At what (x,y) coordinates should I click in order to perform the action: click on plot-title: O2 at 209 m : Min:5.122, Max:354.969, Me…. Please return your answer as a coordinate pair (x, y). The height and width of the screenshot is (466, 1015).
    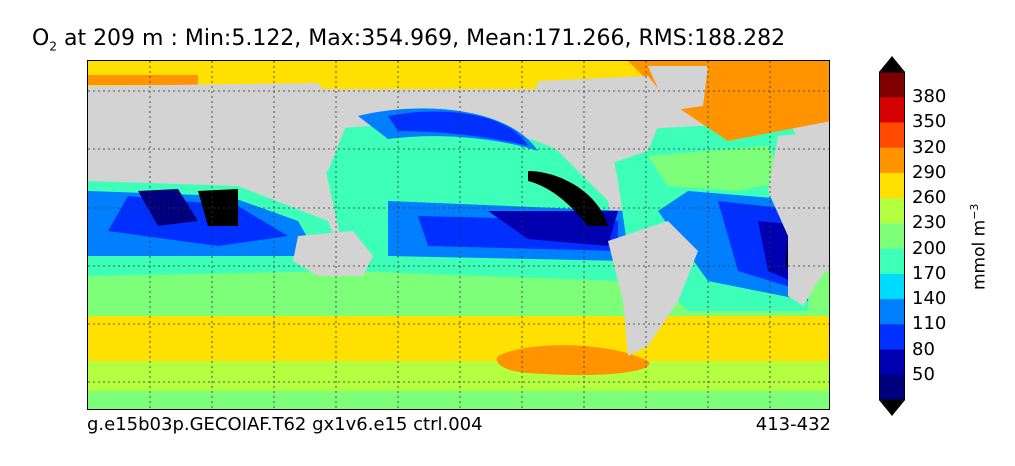
    Looking at the image, I should click on (409, 40).